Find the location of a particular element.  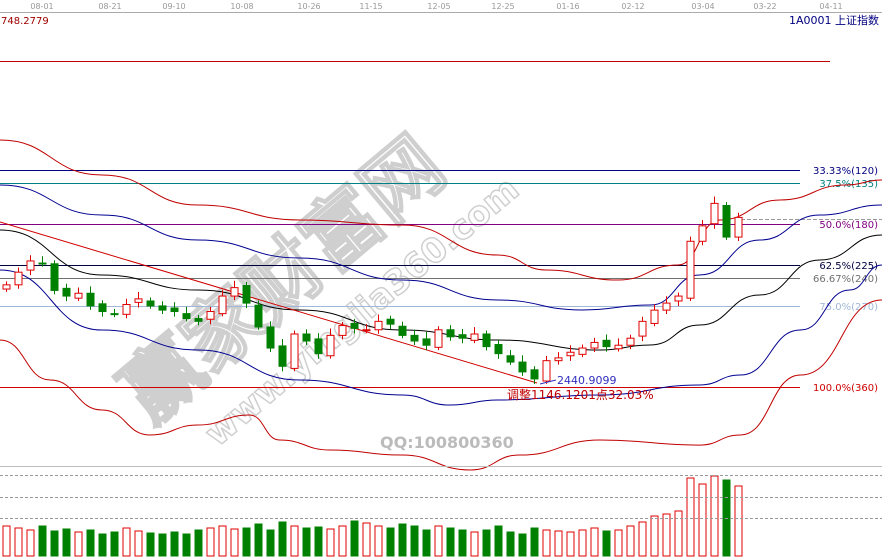

date-tick-label: 12-25 is located at coordinates (502, 6).